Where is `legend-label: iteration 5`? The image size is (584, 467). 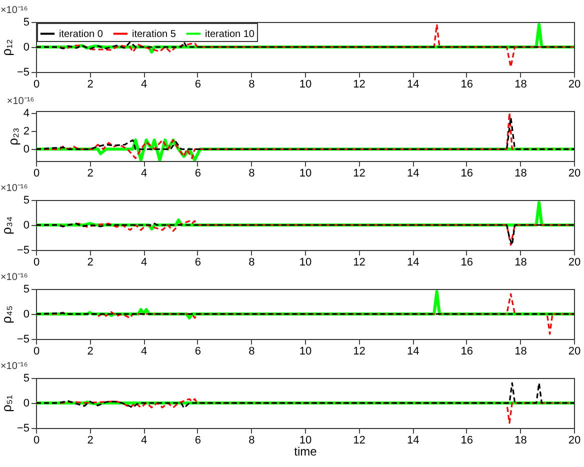
legend-label: iteration 5 is located at coordinates (154, 34).